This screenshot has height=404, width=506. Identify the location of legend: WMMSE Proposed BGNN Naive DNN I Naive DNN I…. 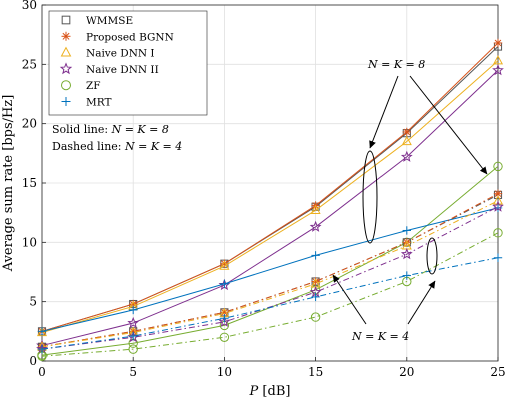
(128, 63).